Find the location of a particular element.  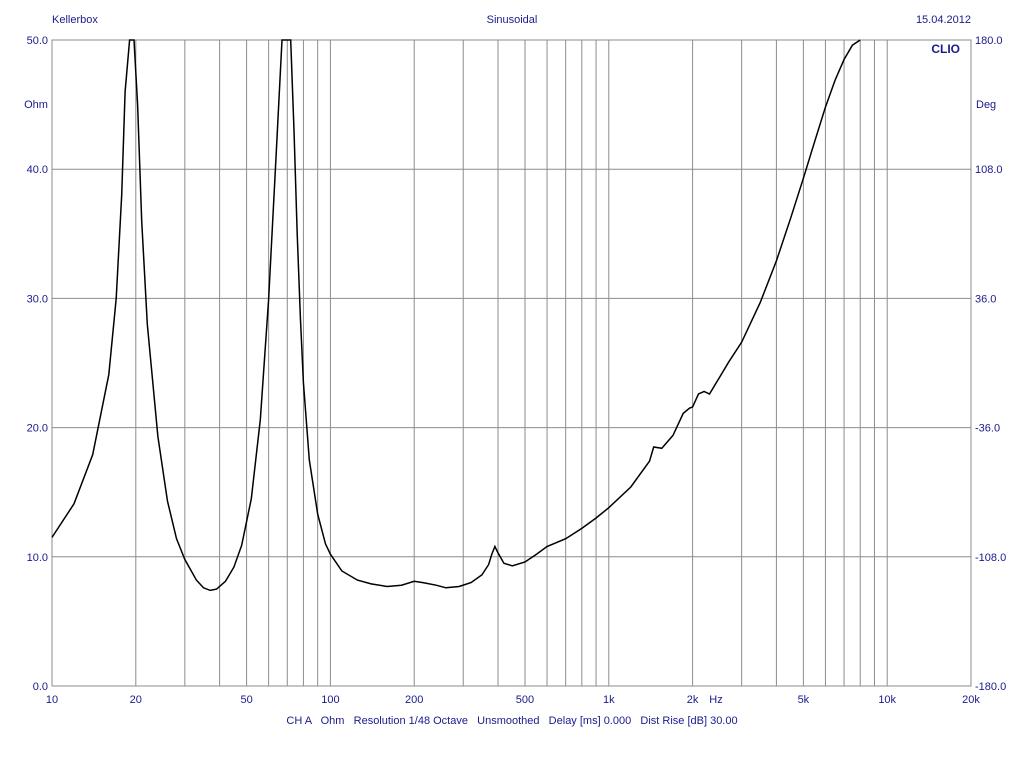

x-tick-label: 5k is located at coordinates (804, 700).